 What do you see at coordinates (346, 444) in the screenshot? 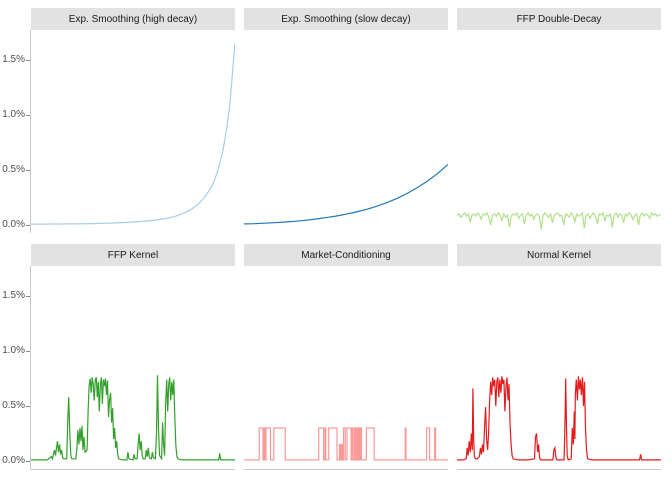
I see `series-line-market-conditioning` at bounding box center [346, 444].